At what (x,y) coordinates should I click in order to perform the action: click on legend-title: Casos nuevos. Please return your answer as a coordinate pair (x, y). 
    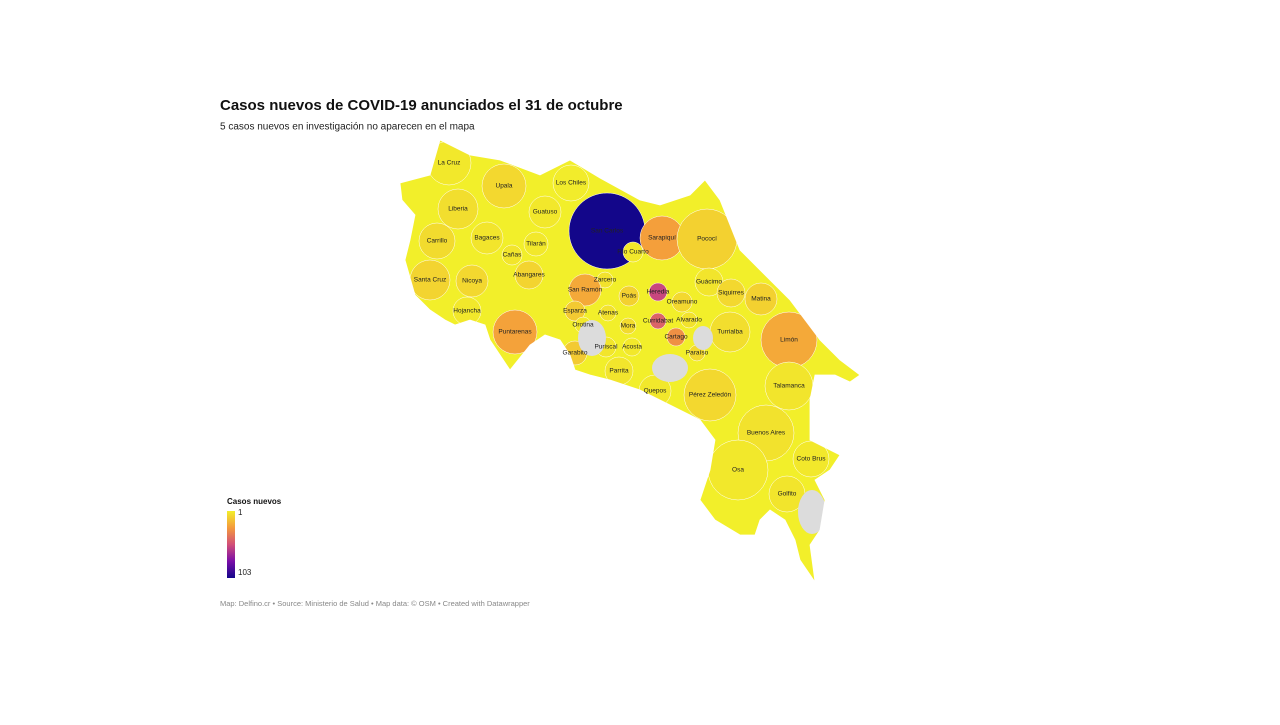
    Looking at the image, I should click on (254, 501).